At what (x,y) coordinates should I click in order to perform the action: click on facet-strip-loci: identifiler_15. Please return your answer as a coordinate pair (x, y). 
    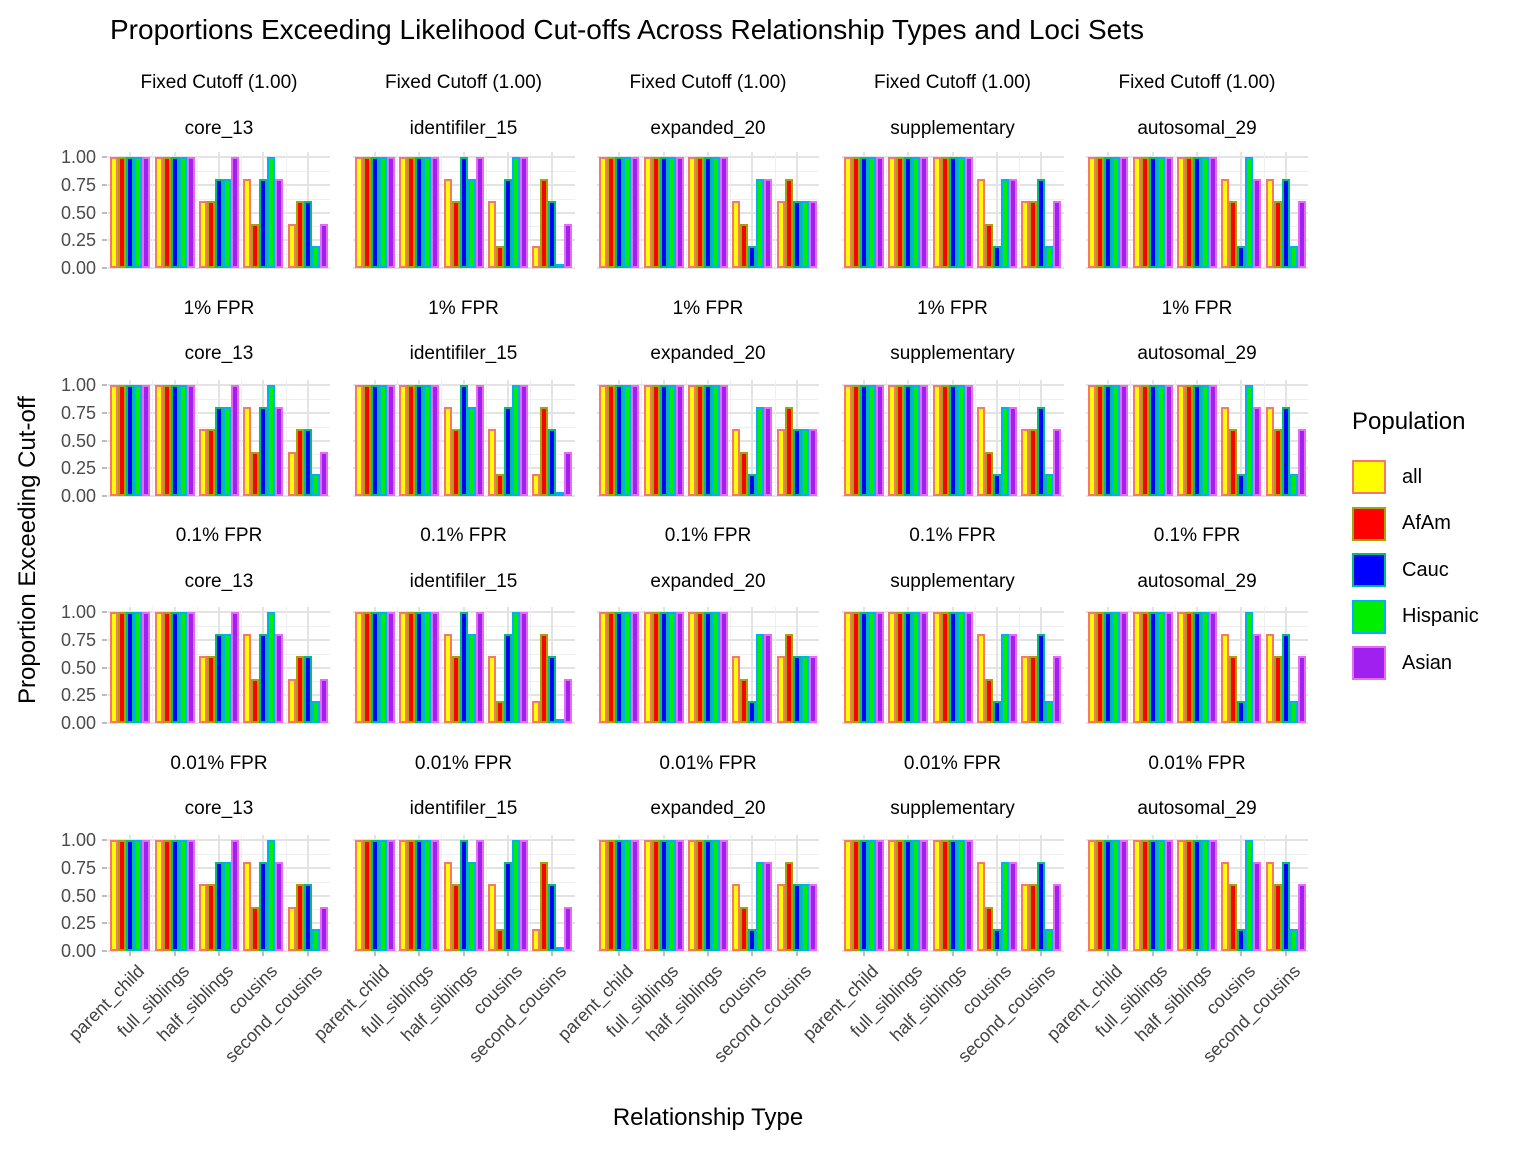
    Looking at the image, I should click on (463, 353).